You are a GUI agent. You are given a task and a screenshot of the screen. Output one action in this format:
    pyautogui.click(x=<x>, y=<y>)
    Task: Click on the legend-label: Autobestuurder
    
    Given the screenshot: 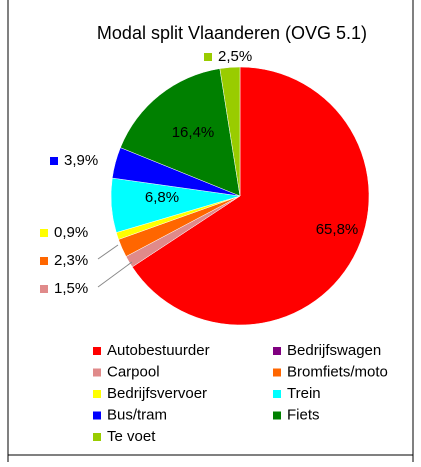 What is the action you would take?
    pyautogui.click(x=158, y=350)
    